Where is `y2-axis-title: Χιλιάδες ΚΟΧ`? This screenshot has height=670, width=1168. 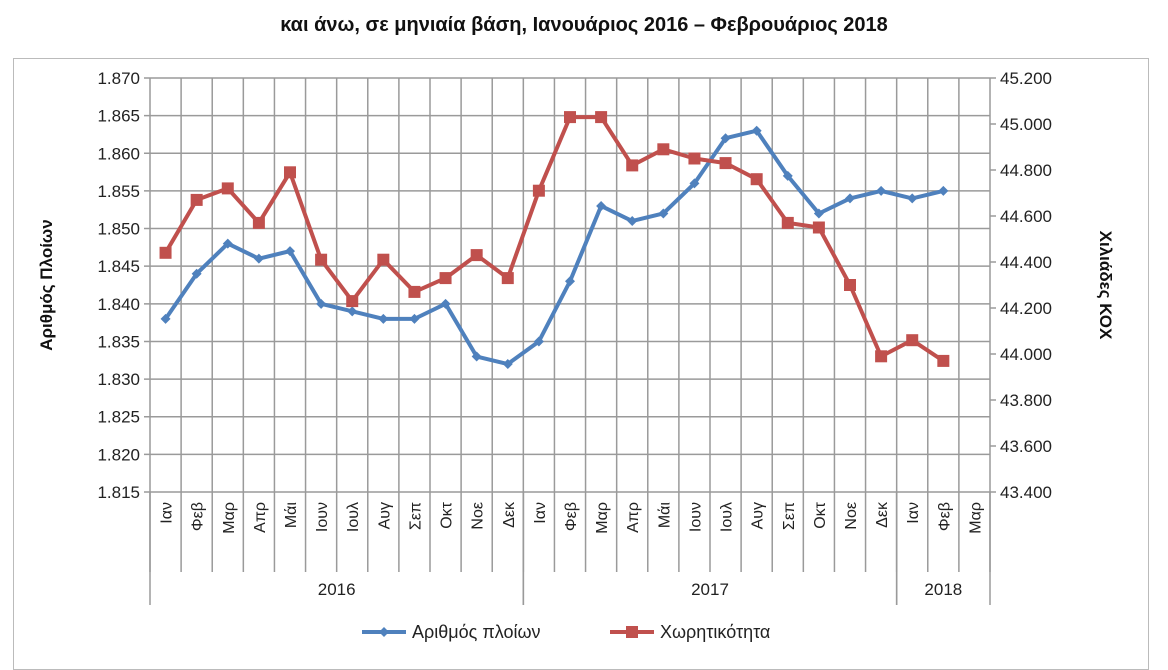 y2-axis-title: Χιλιάδες ΚΟΧ is located at coordinates (1105, 285).